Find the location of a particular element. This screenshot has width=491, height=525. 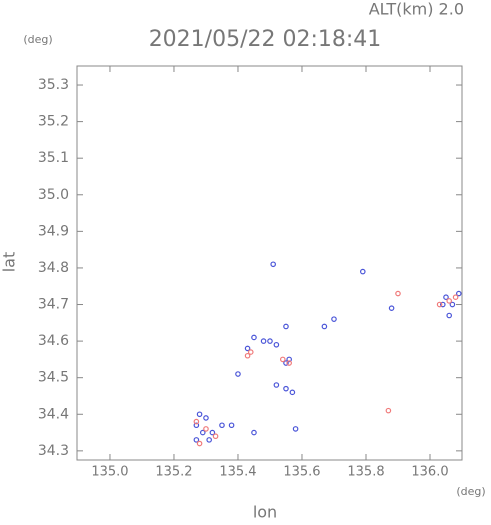

x-axis-label: lon is located at coordinates (265, 512).